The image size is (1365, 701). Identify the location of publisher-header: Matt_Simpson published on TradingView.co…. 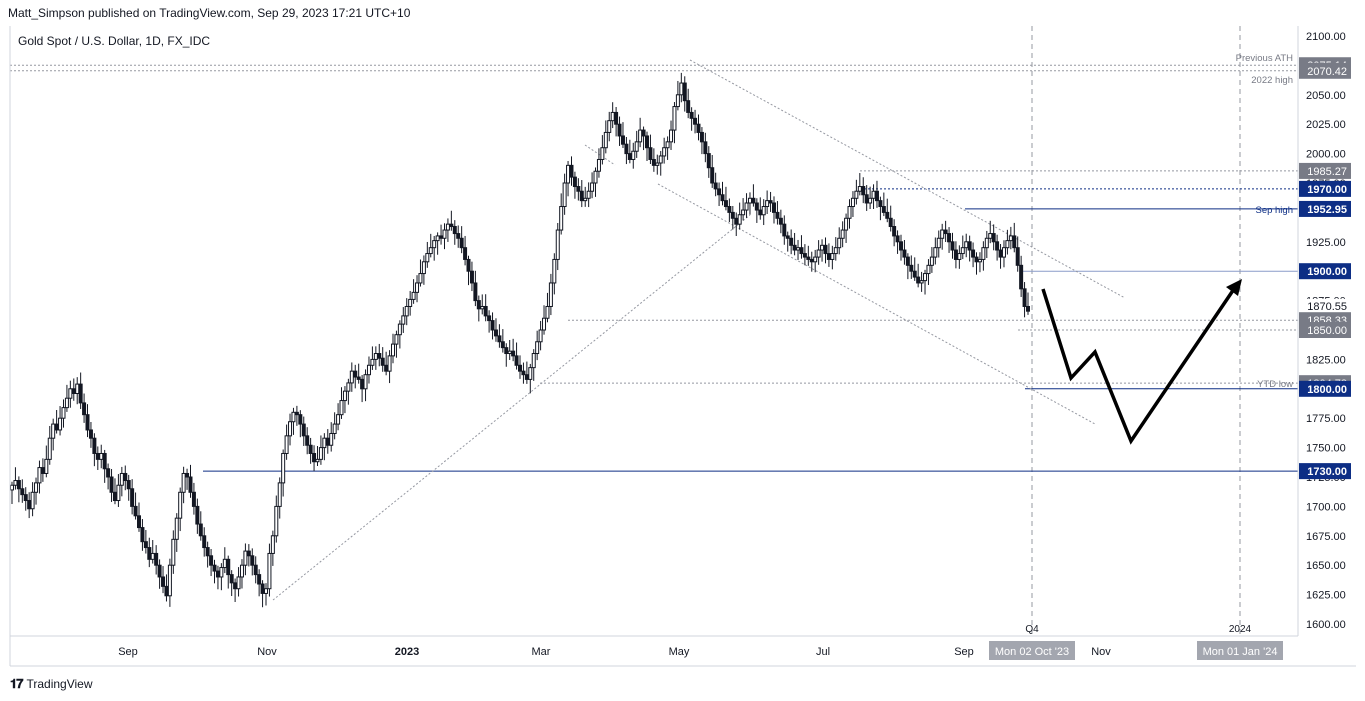
(209, 13).